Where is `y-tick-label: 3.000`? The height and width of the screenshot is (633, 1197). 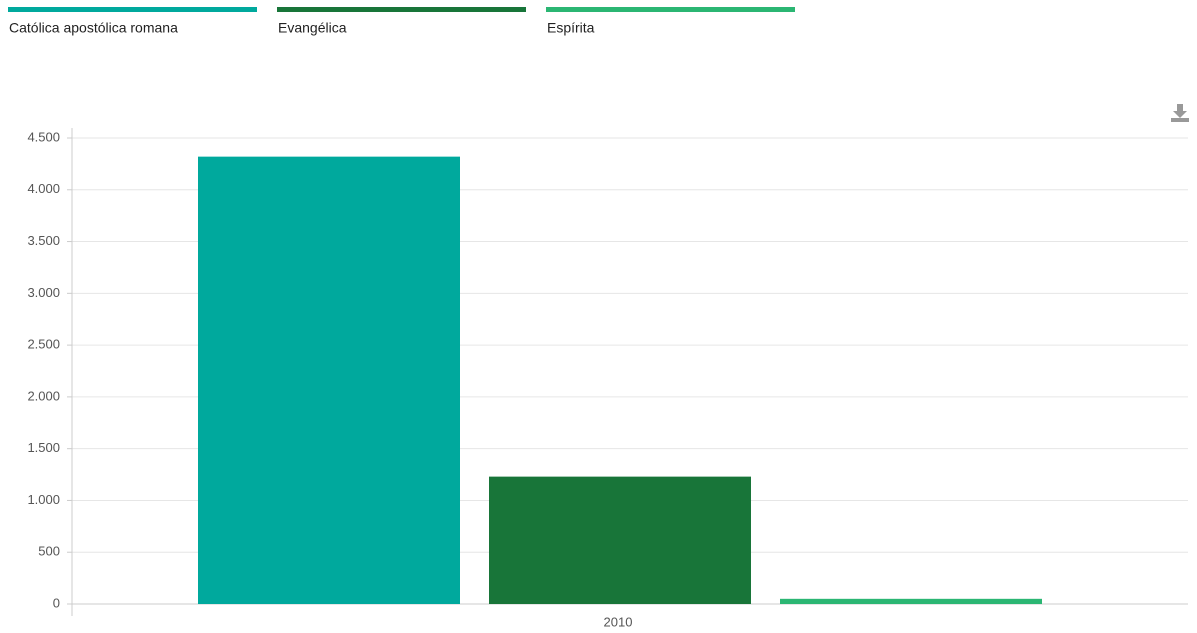 y-tick-label: 3.000 is located at coordinates (43, 292).